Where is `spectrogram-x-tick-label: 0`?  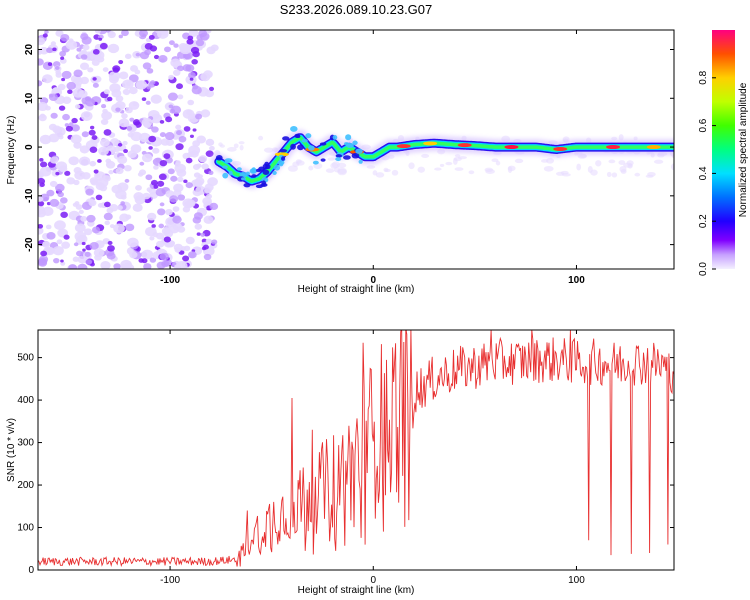
spectrogram-x-tick-label: 0 is located at coordinates (373, 280).